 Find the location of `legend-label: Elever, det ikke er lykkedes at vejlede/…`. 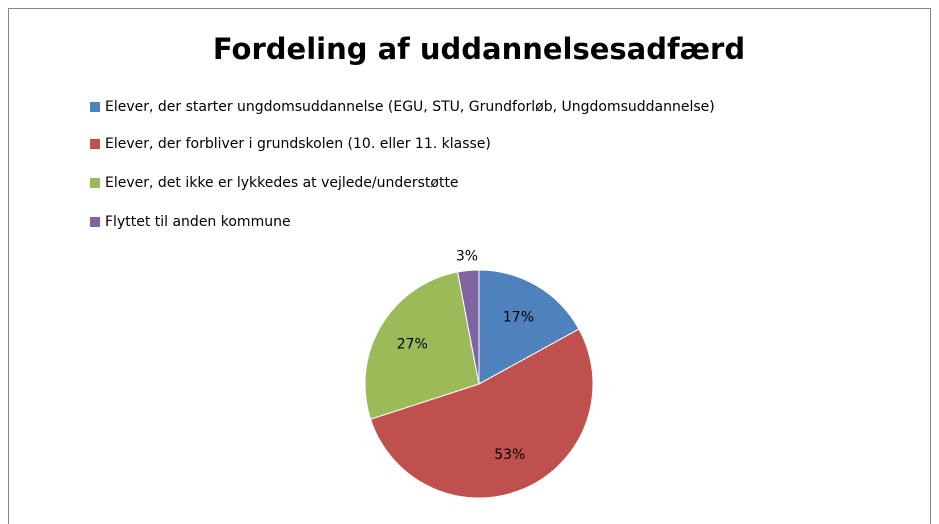

legend-label: Elever, det ikke er lykkedes at vejlede/… is located at coordinates (282, 183).